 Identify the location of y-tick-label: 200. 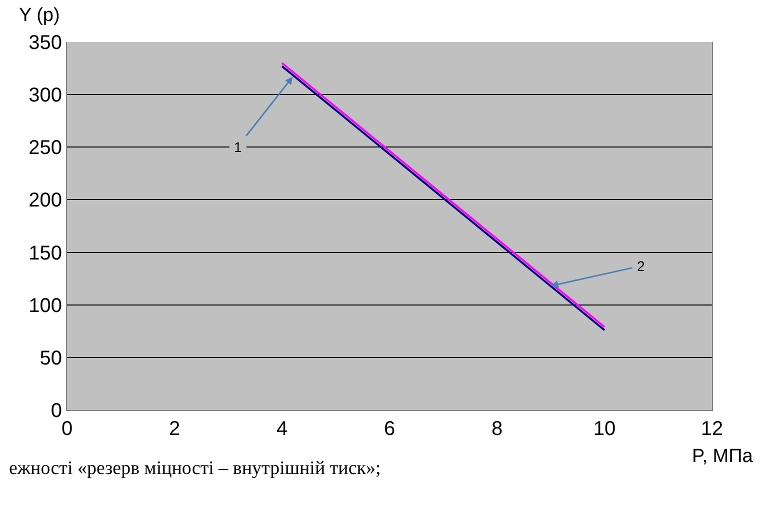
(45, 201).